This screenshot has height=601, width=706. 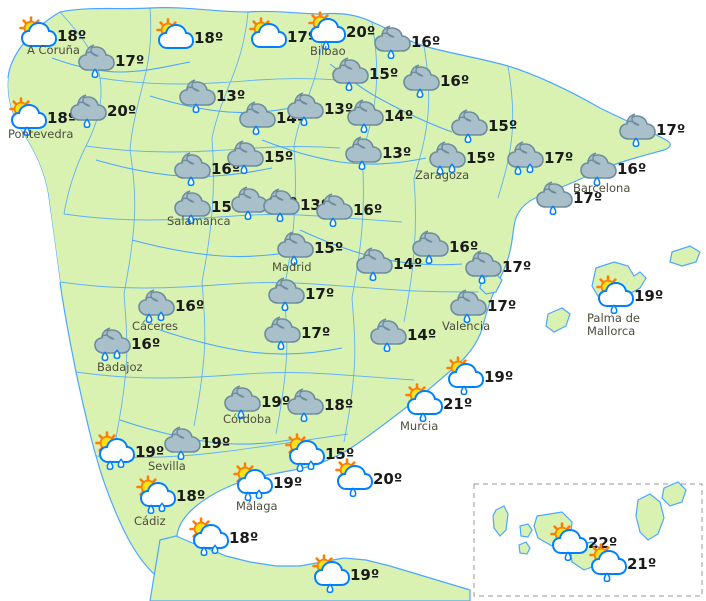 I want to click on weather-station-almeria: 20º, so click(x=368, y=478).